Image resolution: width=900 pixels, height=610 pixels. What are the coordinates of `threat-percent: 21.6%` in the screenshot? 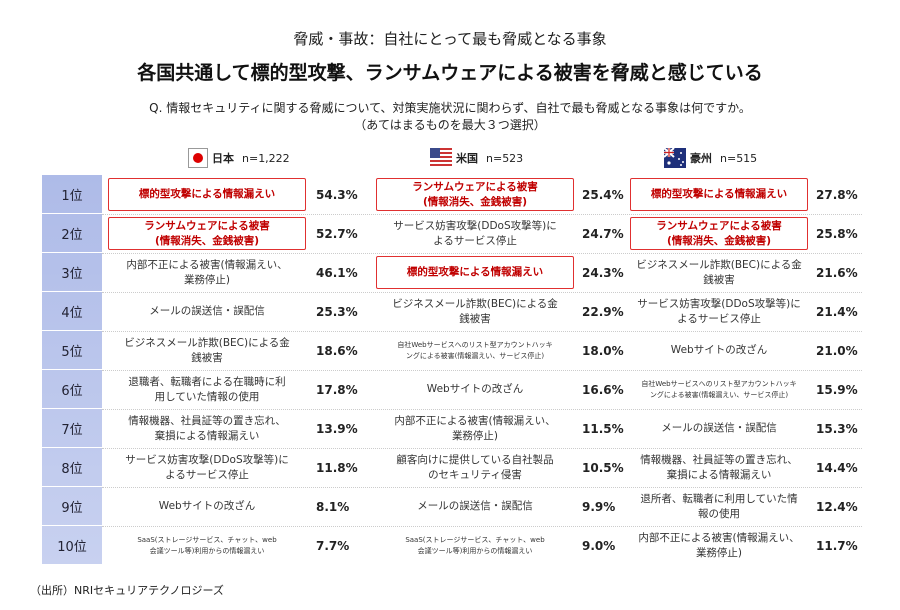 It's located at (837, 272).